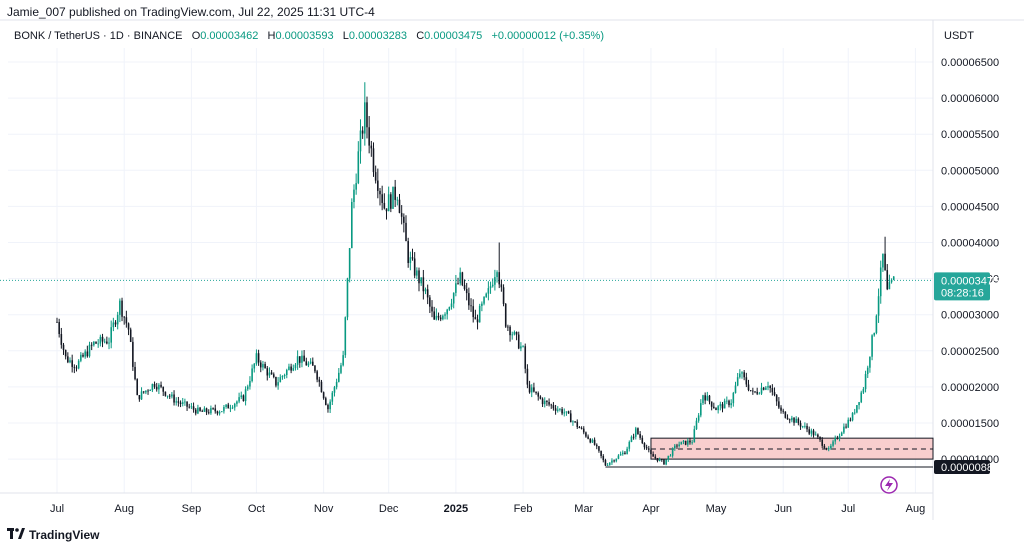 The image size is (1024, 549). Describe the element at coordinates (53, 534) in the screenshot. I see `tradingview-footer: TradingView` at that location.